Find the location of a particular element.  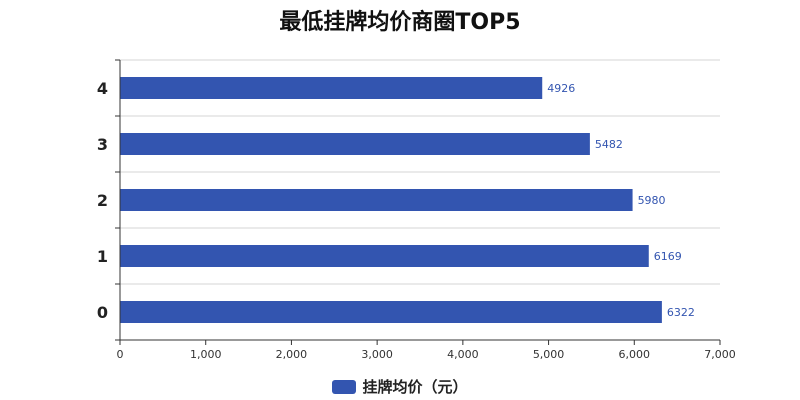

x-tick-label: 4,000 is located at coordinates (463, 354).